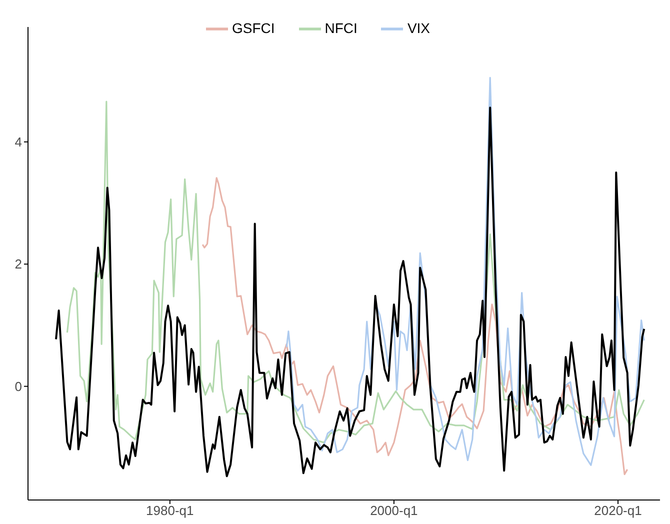 This screenshot has height=524, width=670. I want to click on legend-label: GSFCI, so click(253, 28).